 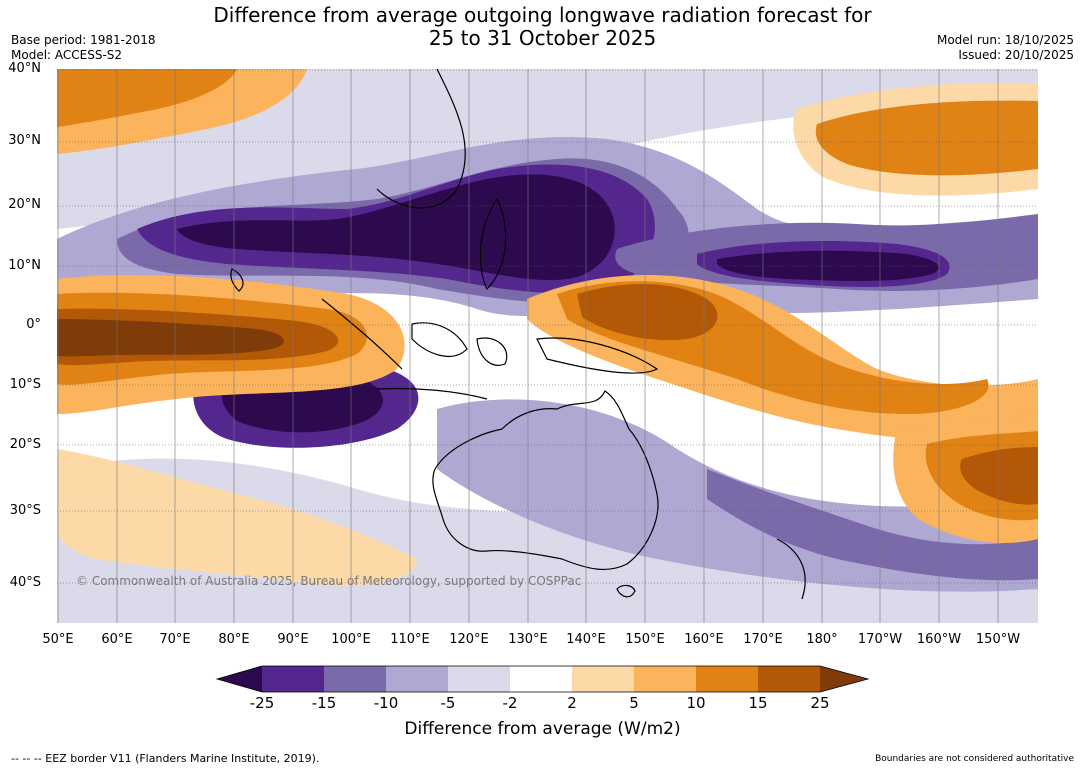 What do you see at coordinates (1016, 55) in the screenshot?
I see `issued-date: Issued: 20/10/2025` at bounding box center [1016, 55].